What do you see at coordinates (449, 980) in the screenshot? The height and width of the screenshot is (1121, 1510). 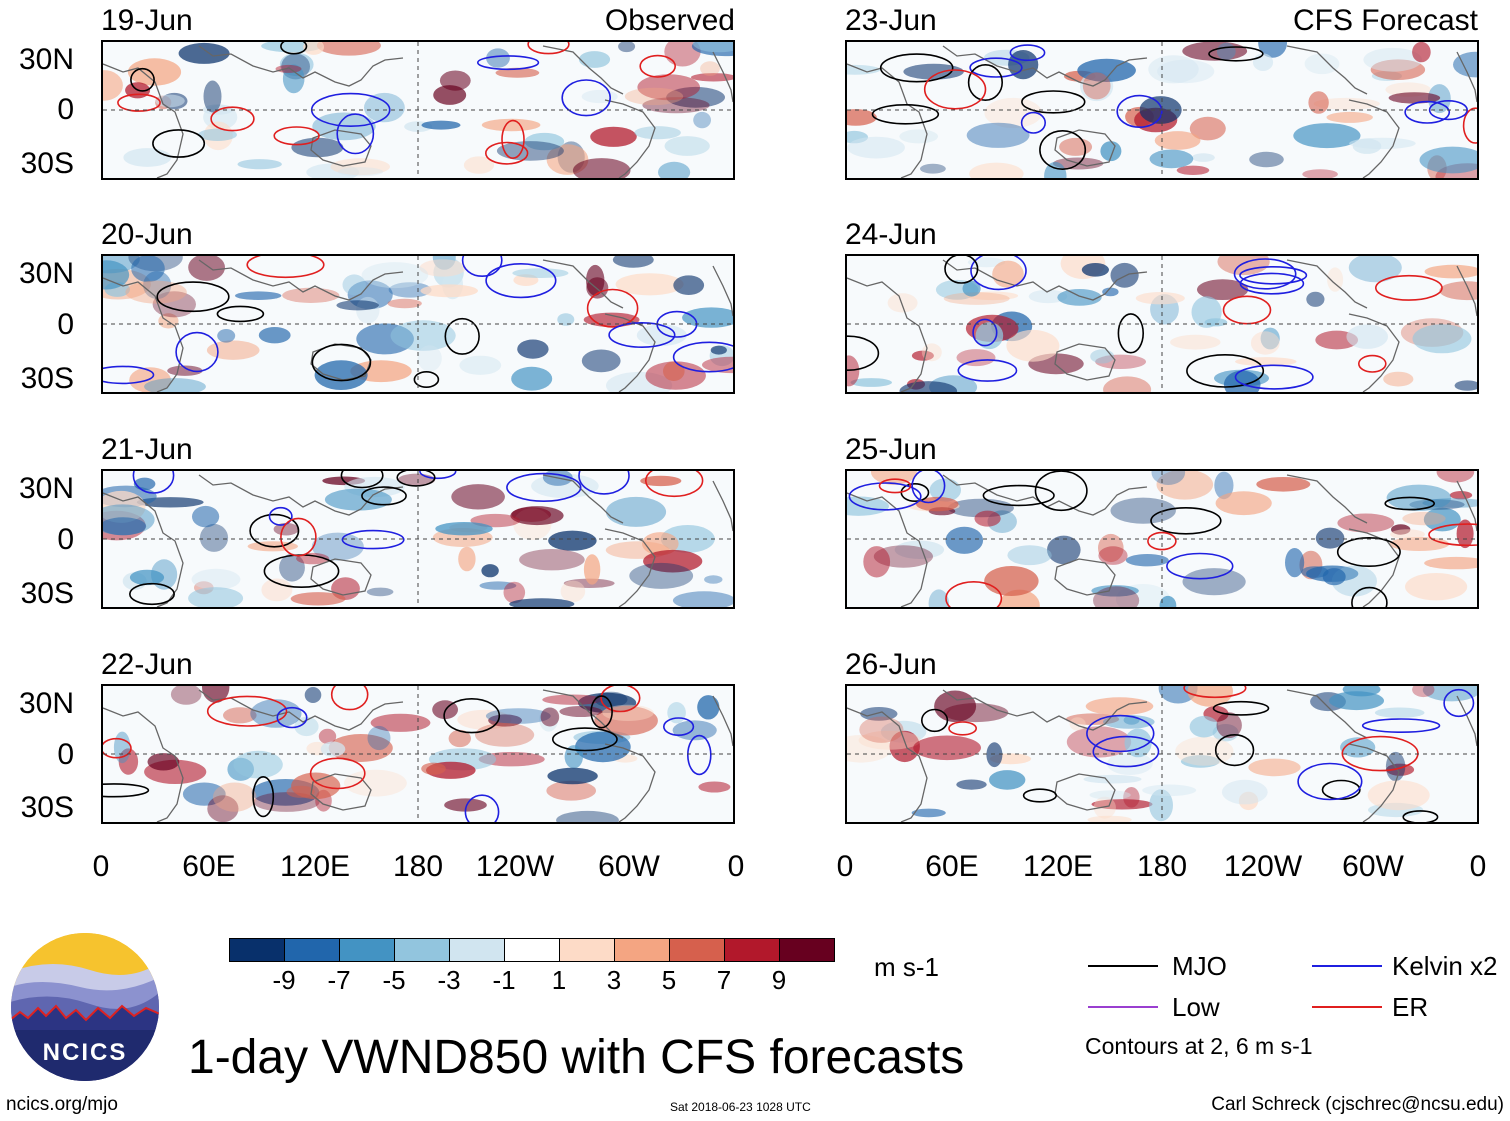 I see `colorbar-label: -3` at bounding box center [449, 980].